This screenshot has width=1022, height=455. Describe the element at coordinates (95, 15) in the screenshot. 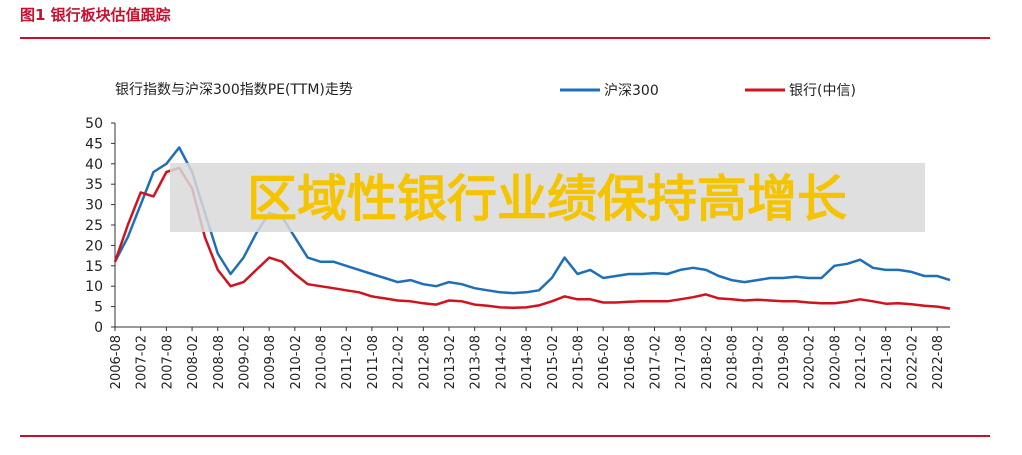

I see `figure-title: 图1 银行板块估值跟踪` at that location.